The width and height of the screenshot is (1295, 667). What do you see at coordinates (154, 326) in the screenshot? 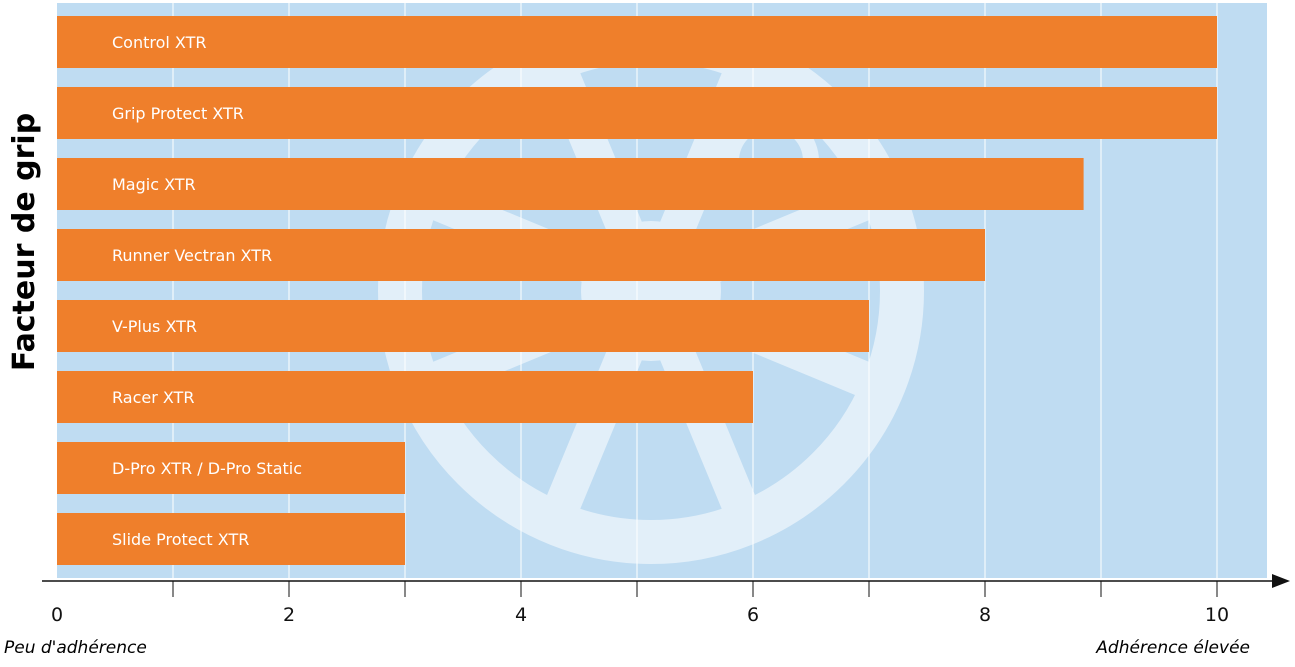
I see `bar-label: V-Plus XTR` at bounding box center [154, 326].